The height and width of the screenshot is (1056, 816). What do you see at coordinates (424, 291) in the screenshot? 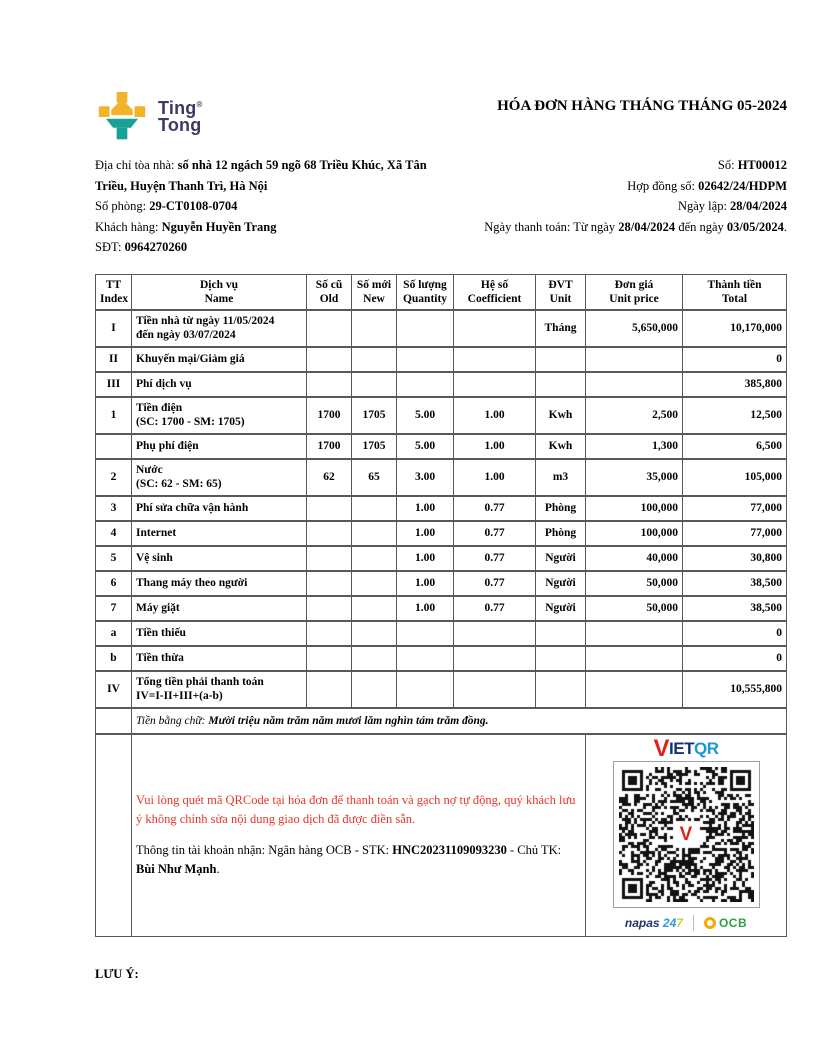
I see `column-header: Số lượng Quantity` at bounding box center [424, 291].